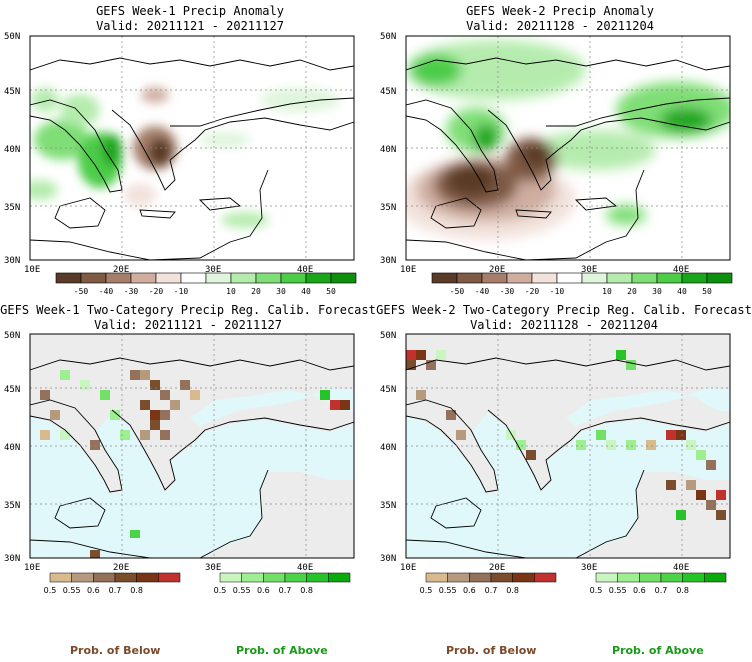 Image resolution: width=752 pixels, height=662 pixels. What do you see at coordinates (607, 291) in the screenshot?
I see `cb2-label-5: 10` at bounding box center [607, 291].